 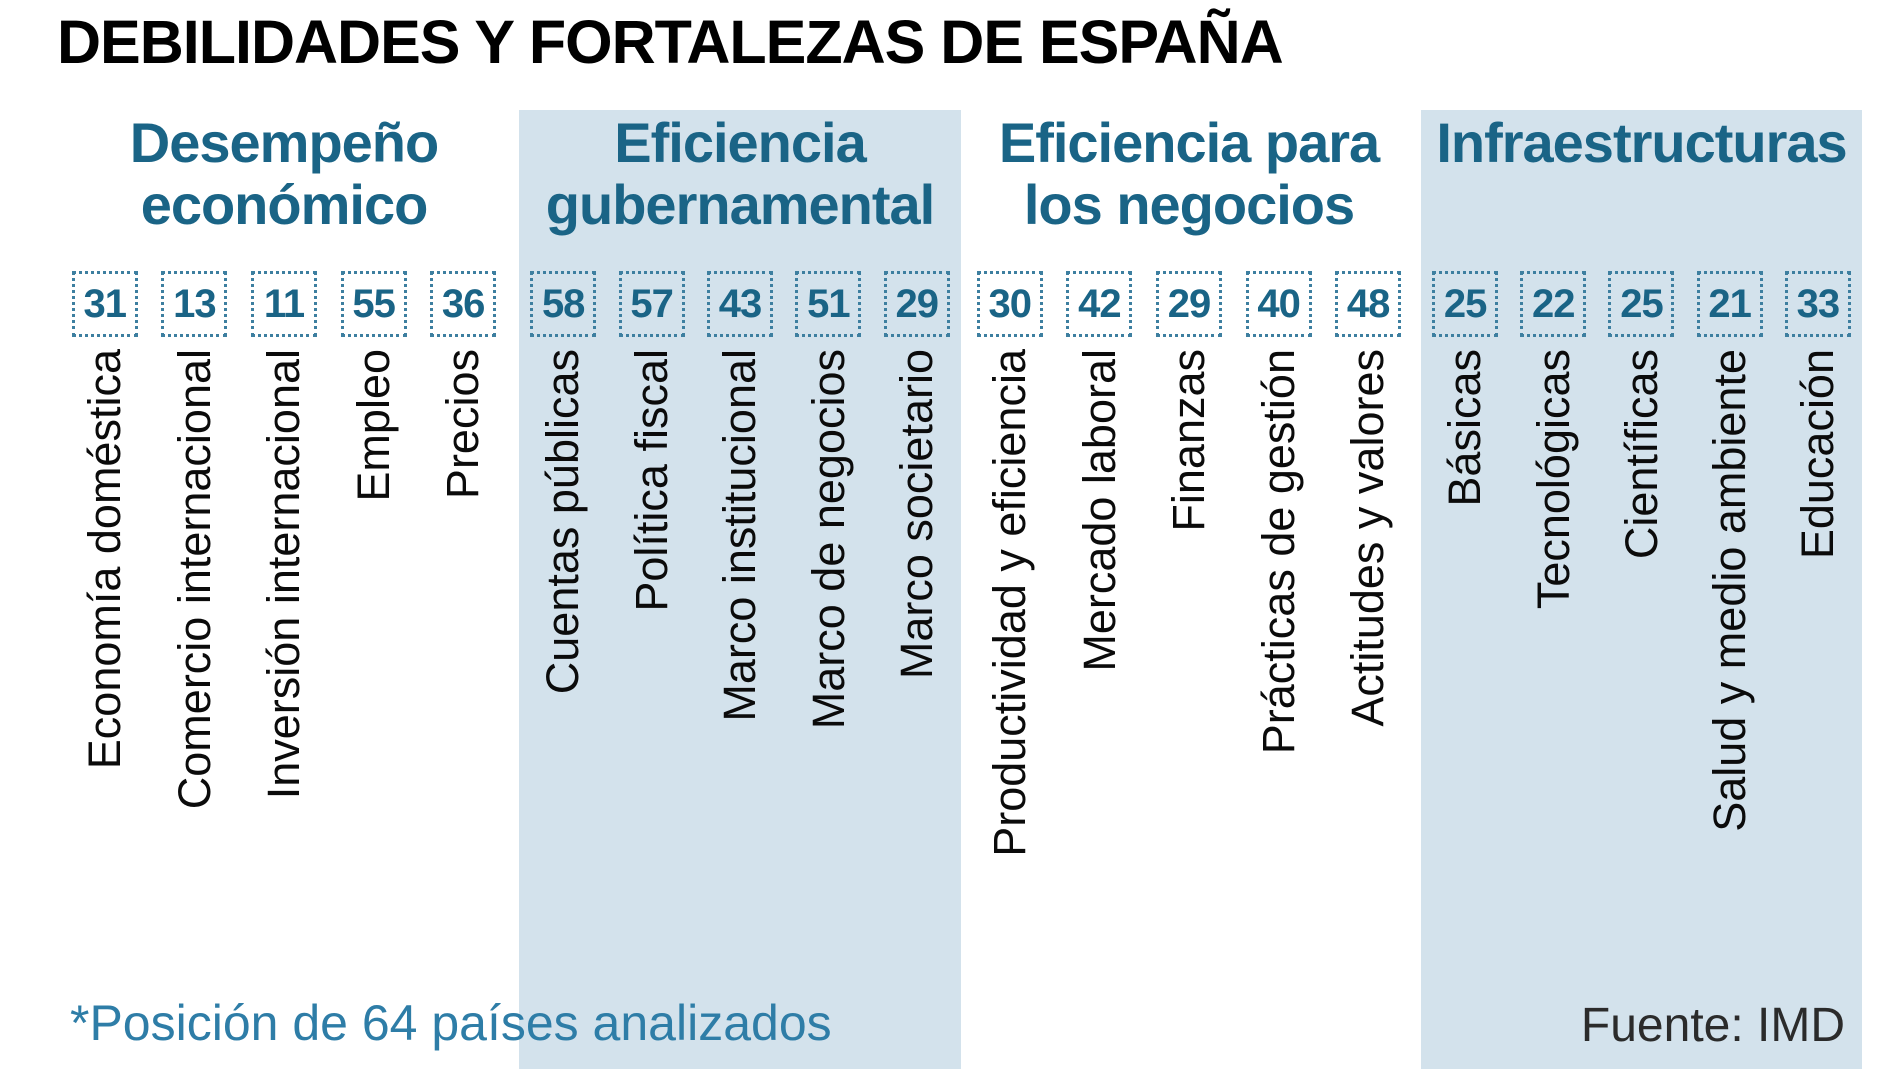 I want to click on rank-value: 43, so click(x=740, y=303).